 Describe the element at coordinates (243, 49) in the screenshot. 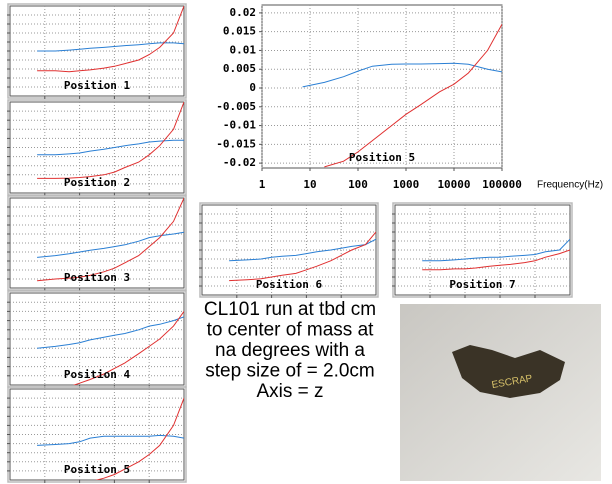

I see `y-tick-label: 0.01` at that location.